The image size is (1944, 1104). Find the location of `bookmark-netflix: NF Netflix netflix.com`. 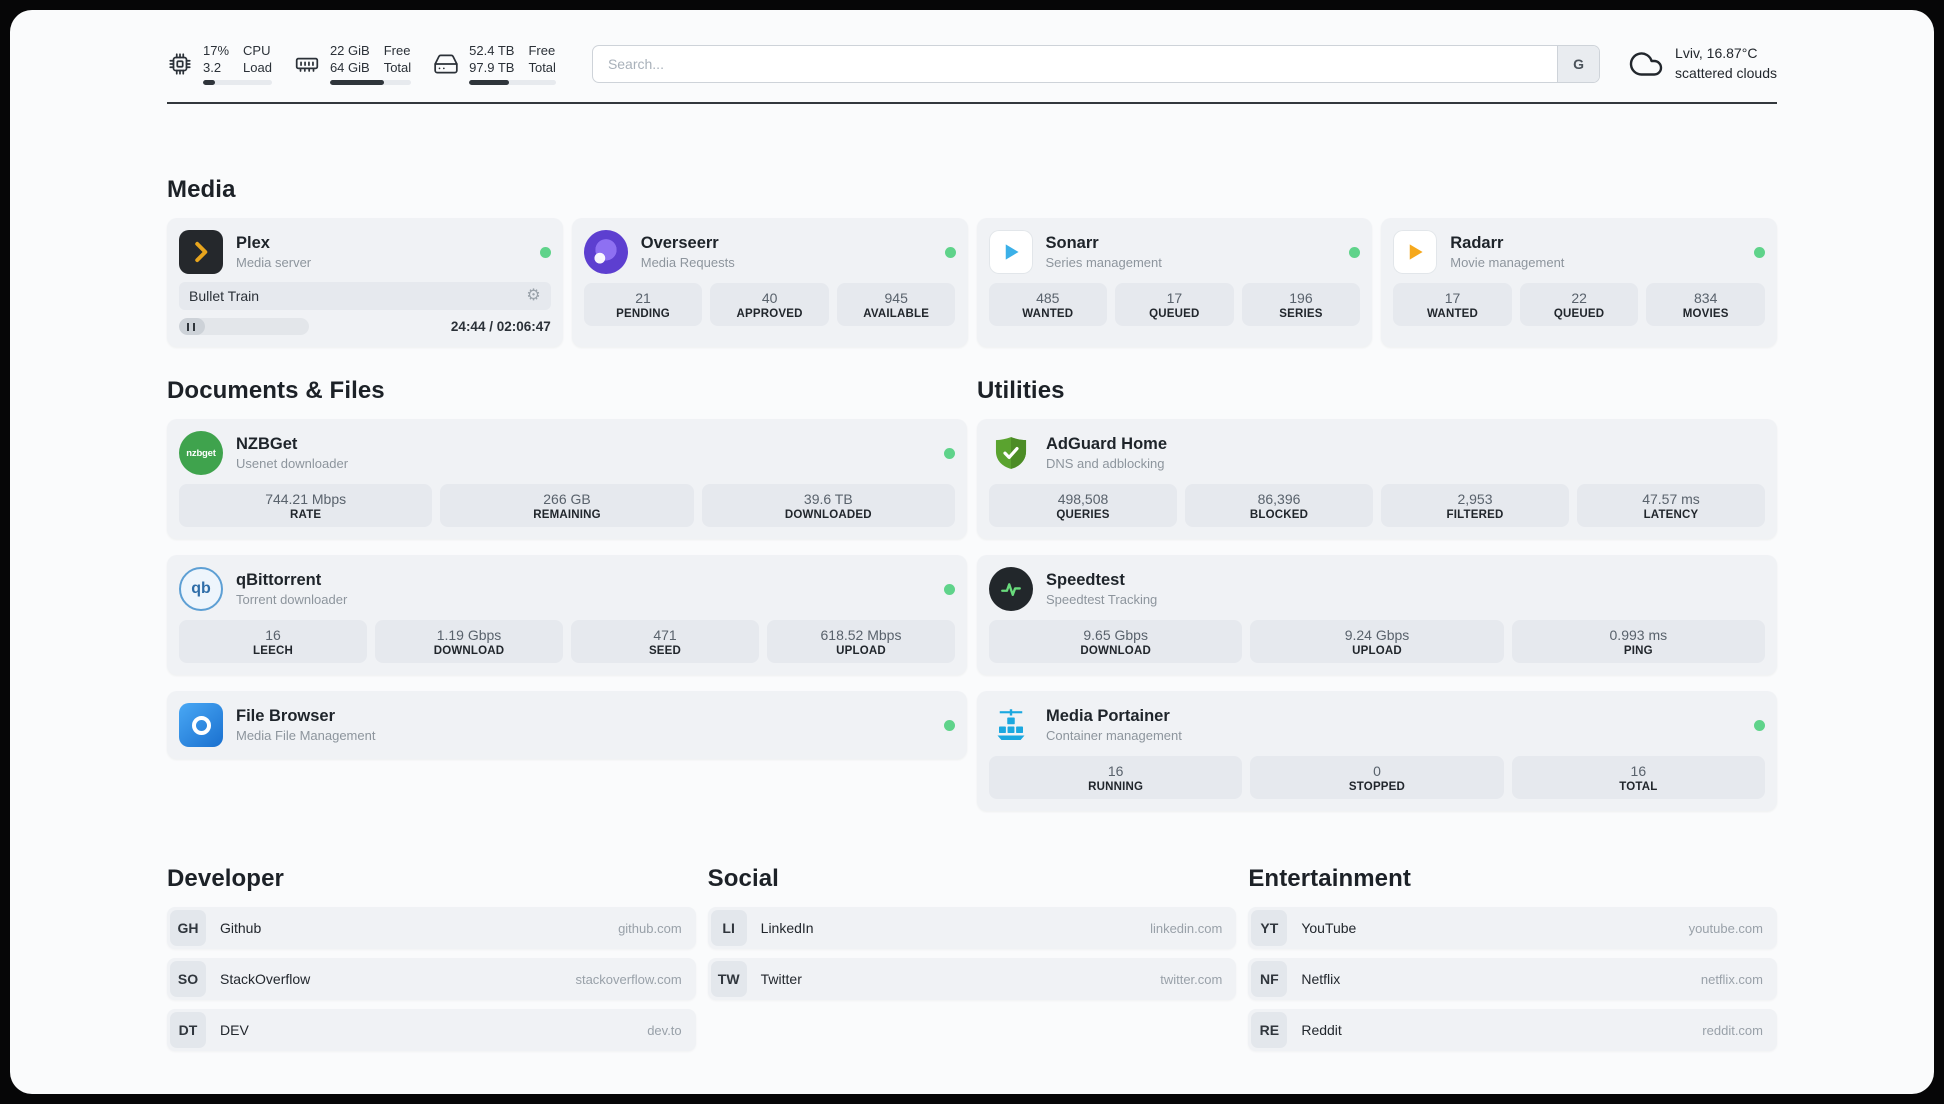

bookmark-netflix: NF Netflix netflix.com is located at coordinates (1512, 979).